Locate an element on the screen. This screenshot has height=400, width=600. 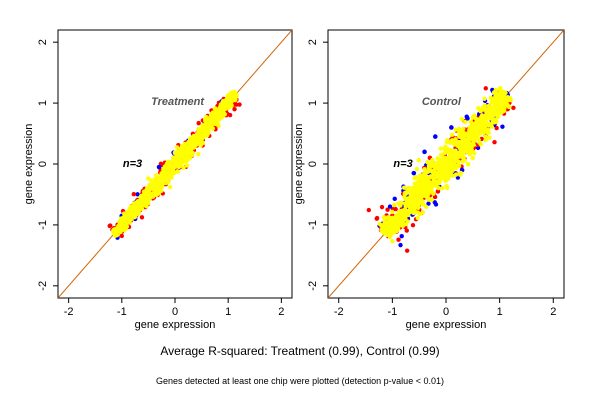
red-point is located at coordinates (438, 191).